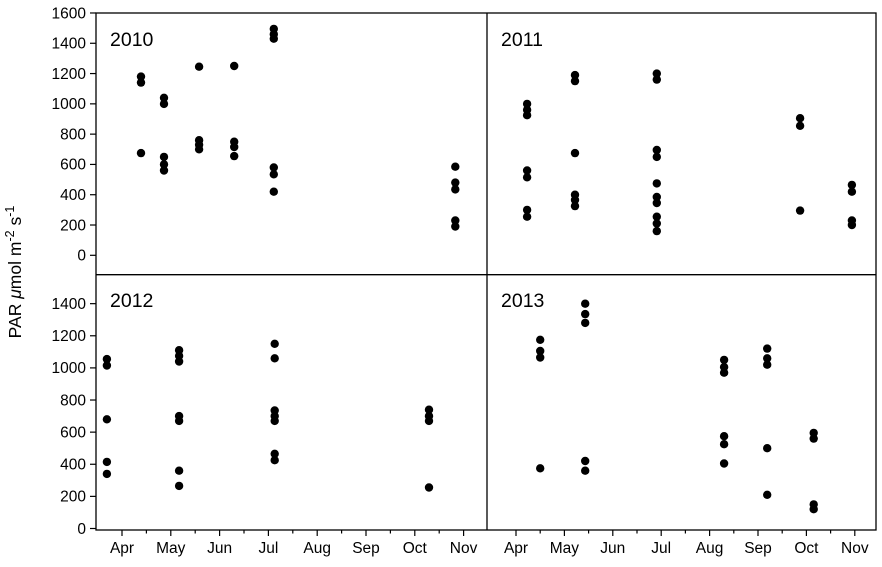 This screenshot has height=567, width=882. I want to click on y-tick-label: 800, so click(73, 400).